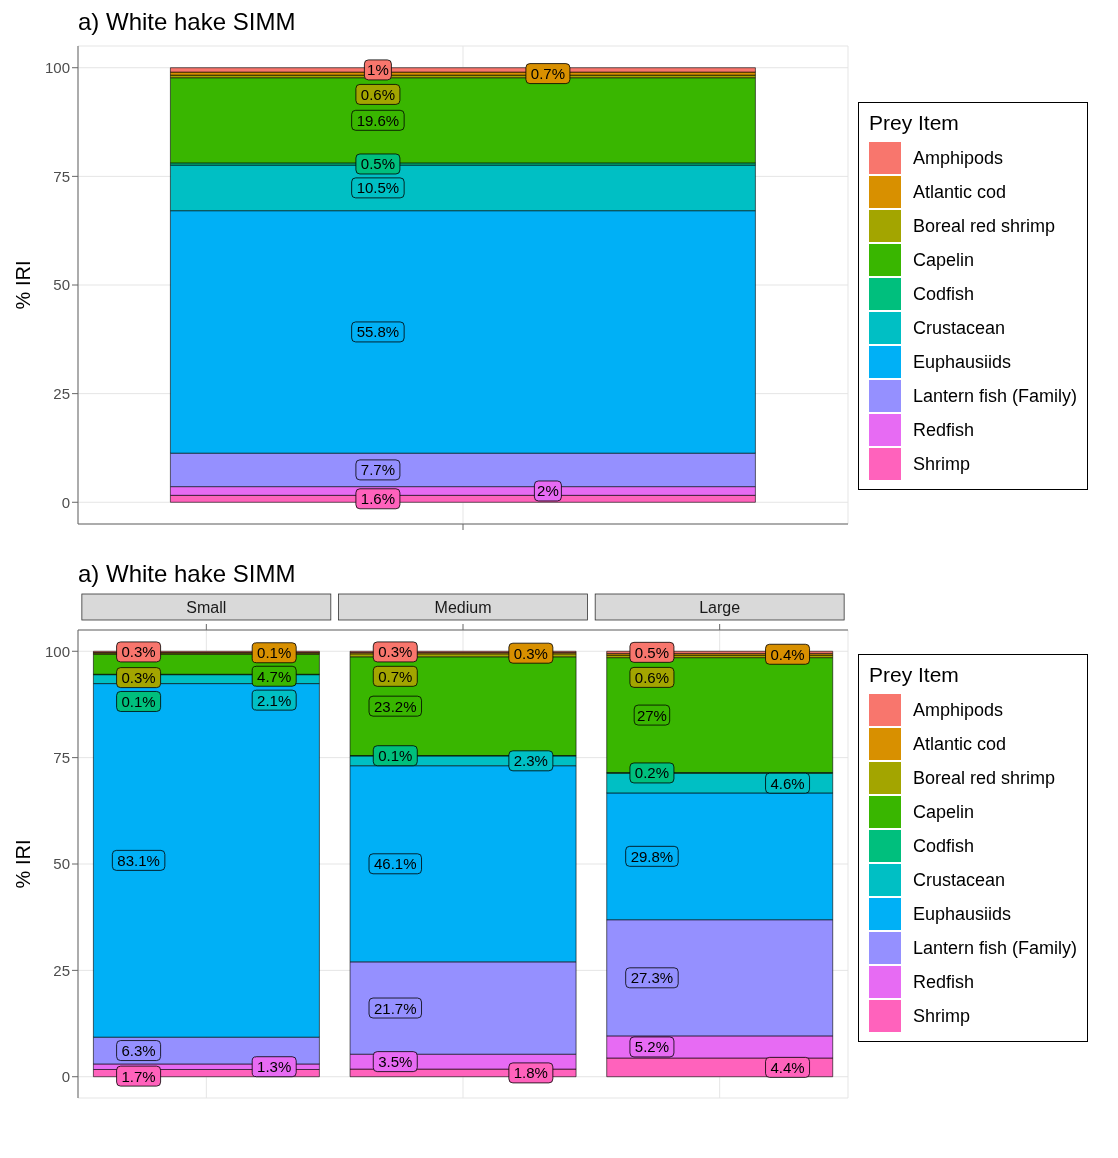  Describe the element at coordinates (395, 1062) in the screenshot. I see `data-label: 3.5%` at that location.